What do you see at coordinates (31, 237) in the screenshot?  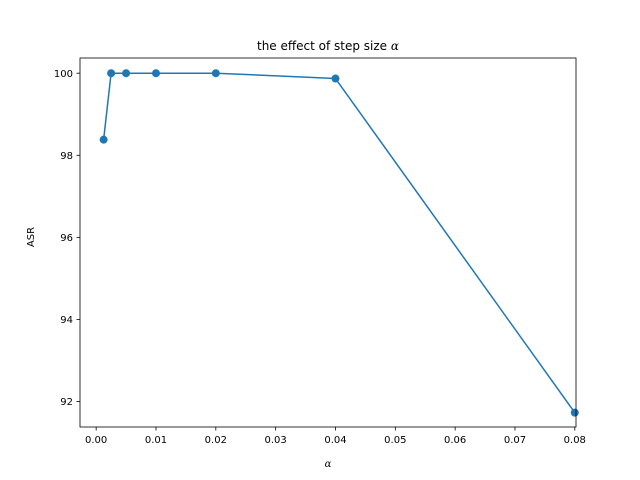 I see `y-axis-label: ASR` at bounding box center [31, 237].